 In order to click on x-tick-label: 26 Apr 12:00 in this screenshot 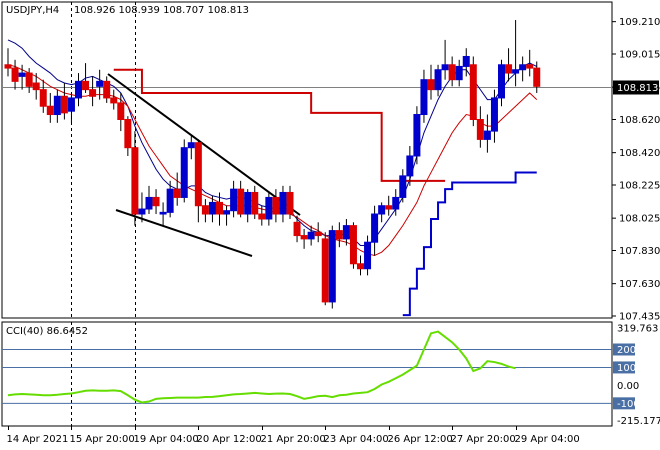, I will do `click(420, 439)`.